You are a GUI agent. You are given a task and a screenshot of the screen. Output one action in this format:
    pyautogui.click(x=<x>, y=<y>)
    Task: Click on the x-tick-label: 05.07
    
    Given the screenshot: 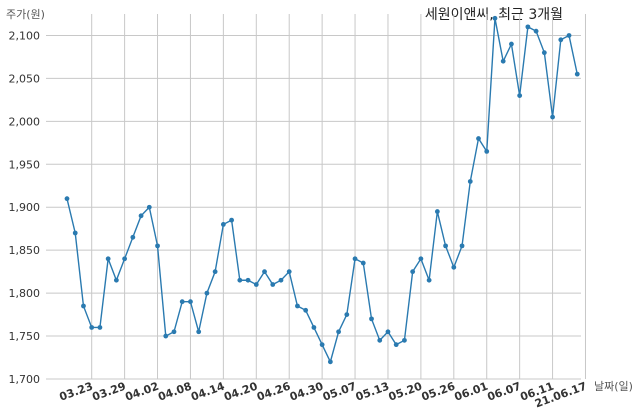 What is the action you would take?
    pyautogui.click(x=339, y=392)
    